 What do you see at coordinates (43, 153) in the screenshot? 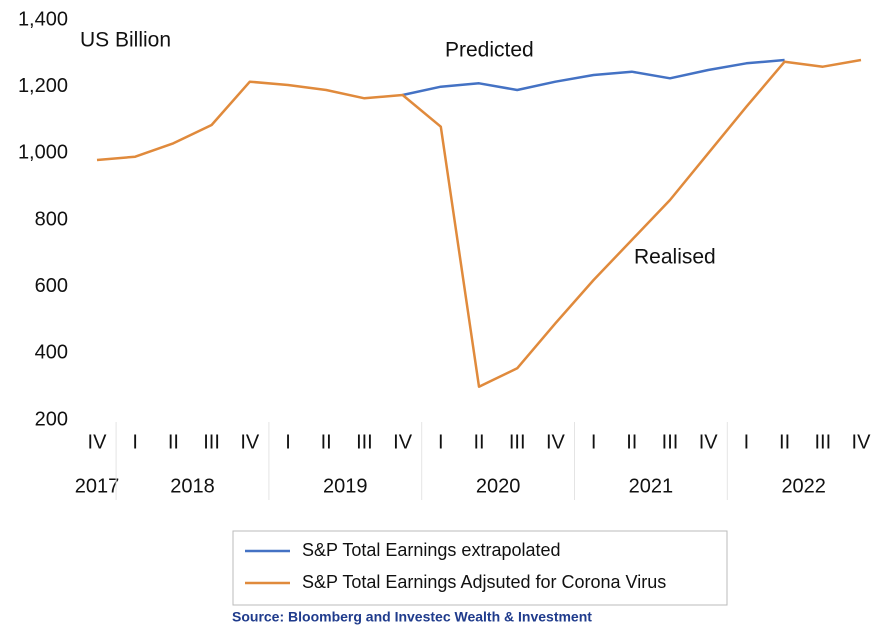
I see `y-tick-label: 1,000` at bounding box center [43, 153].